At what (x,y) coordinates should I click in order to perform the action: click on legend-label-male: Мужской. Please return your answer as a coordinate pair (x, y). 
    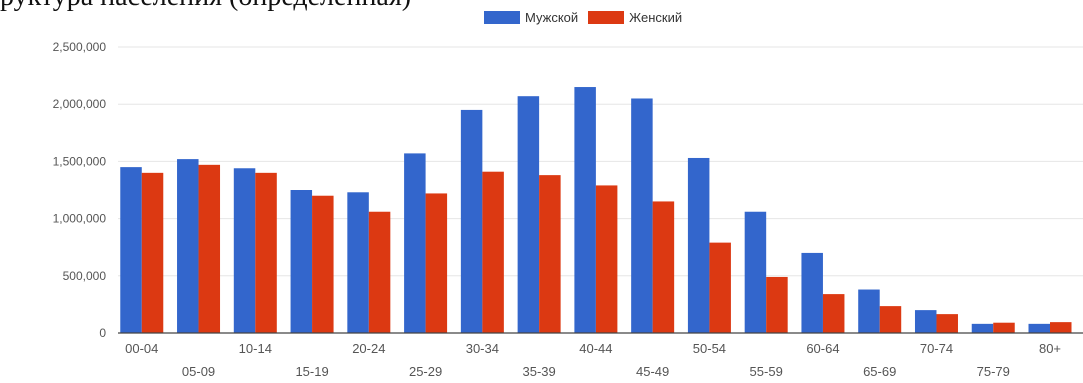
    Looking at the image, I should click on (552, 17).